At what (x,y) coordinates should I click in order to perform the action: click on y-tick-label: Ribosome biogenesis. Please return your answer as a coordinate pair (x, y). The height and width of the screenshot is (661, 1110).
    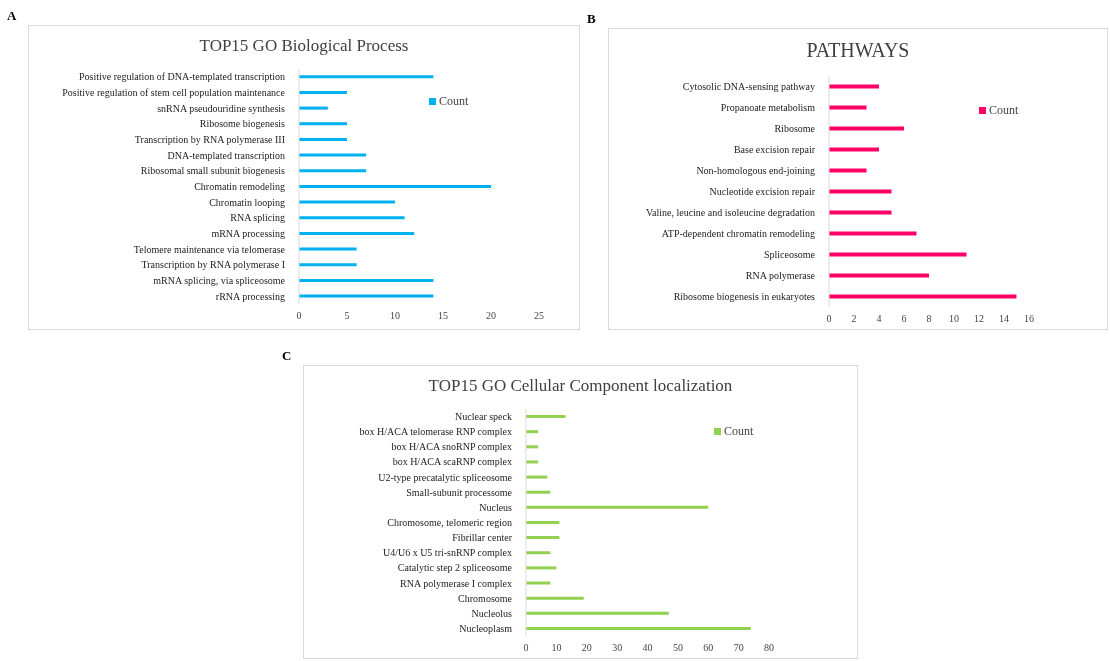
    Looking at the image, I should click on (242, 124).